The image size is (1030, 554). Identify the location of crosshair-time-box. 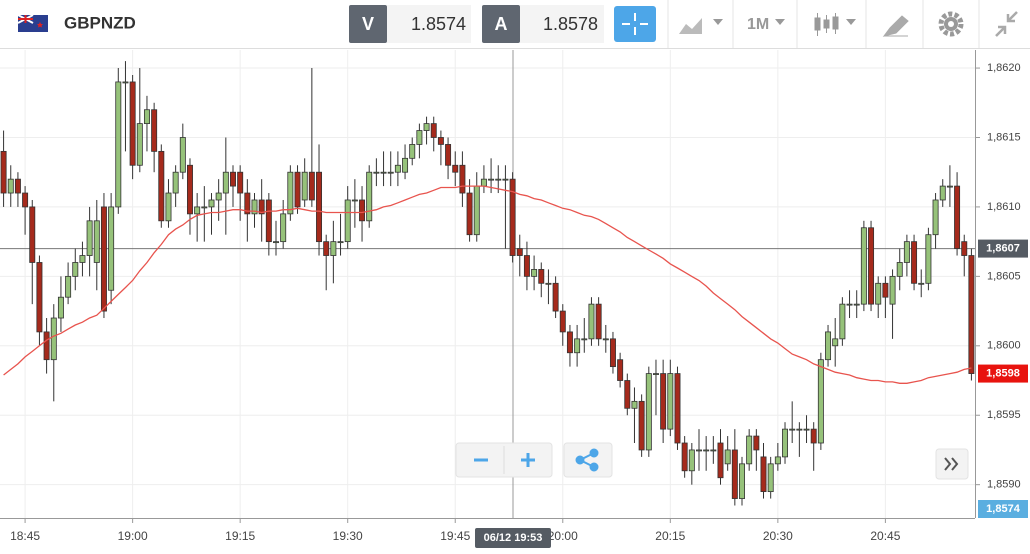
(513, 538).